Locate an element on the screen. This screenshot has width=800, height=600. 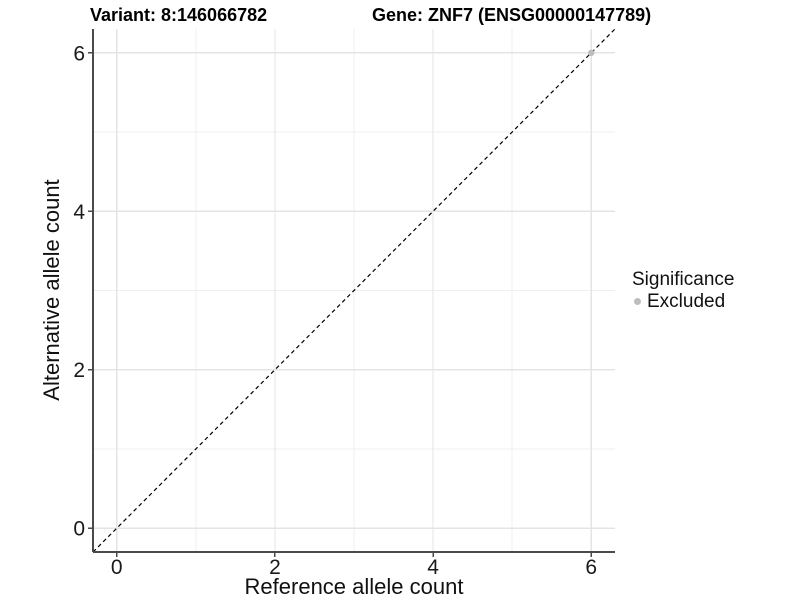
y-tick-label: 0 is located at coordinates (79, 529).